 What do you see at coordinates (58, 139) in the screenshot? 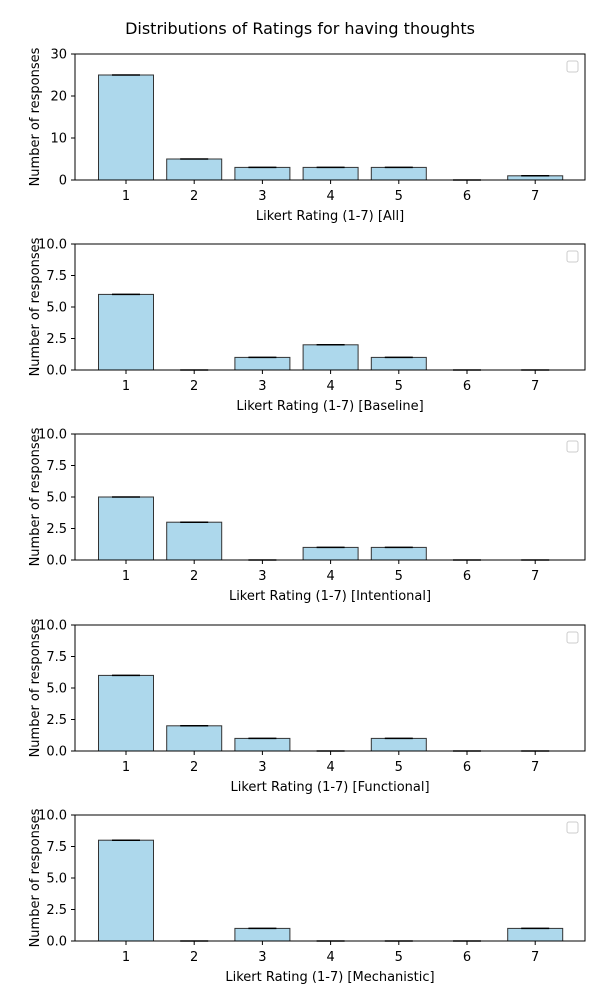
I see `y-tick-label: 10` at bounding box center [58, 139].